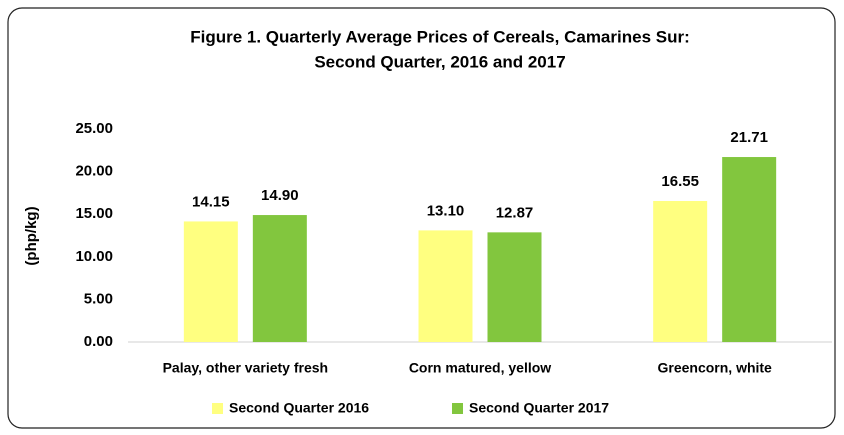 The width and height of the screenshot is (844, 435). I want to click on legend-label: Second Quarter 2017, so click(539, 408).